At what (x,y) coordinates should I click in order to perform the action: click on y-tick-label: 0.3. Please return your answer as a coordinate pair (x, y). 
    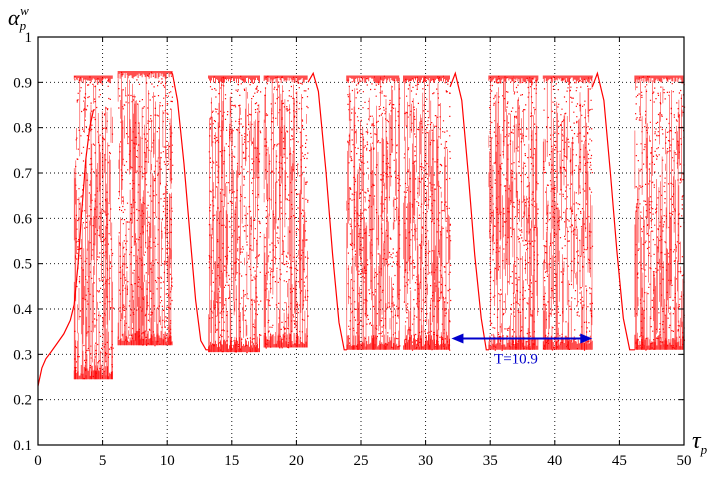
    Looking at the image, I should click on (22, 355).